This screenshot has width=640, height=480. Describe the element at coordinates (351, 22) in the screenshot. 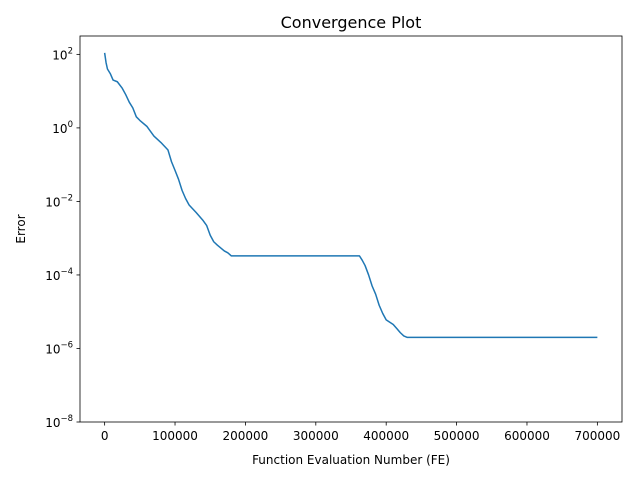

I see `chart-title: Convergence Plot` at that location.